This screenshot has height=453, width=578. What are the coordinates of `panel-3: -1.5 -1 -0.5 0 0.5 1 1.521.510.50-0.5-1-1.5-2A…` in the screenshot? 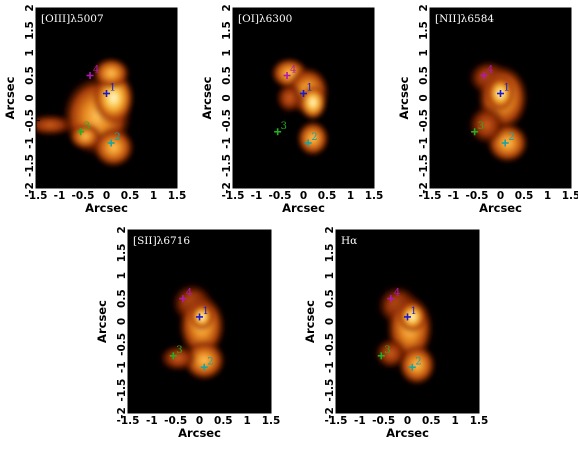 It's located at (487, 109).